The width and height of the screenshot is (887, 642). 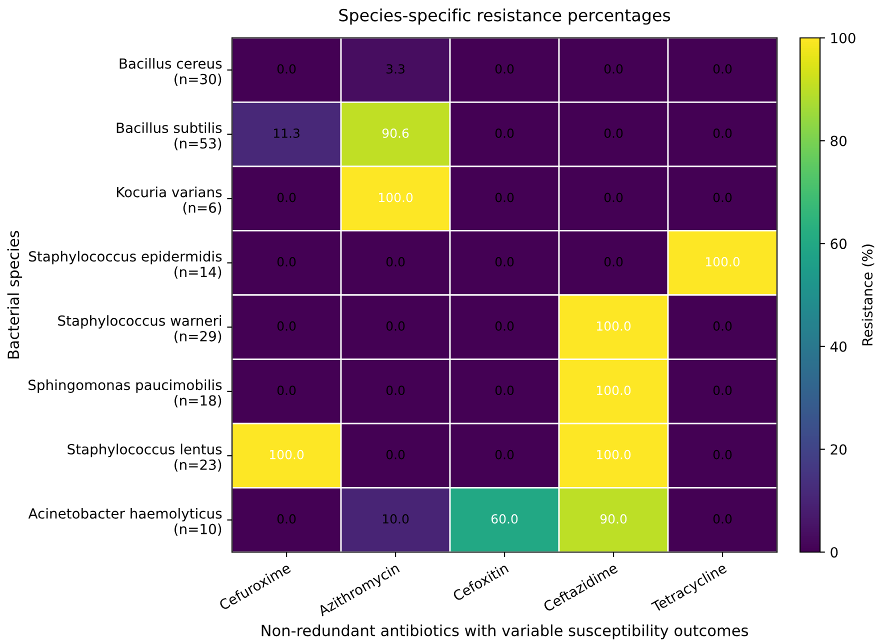 I want to click on y-tick-label: Bacillus cereus (n=30), so click(x=171, y=72).